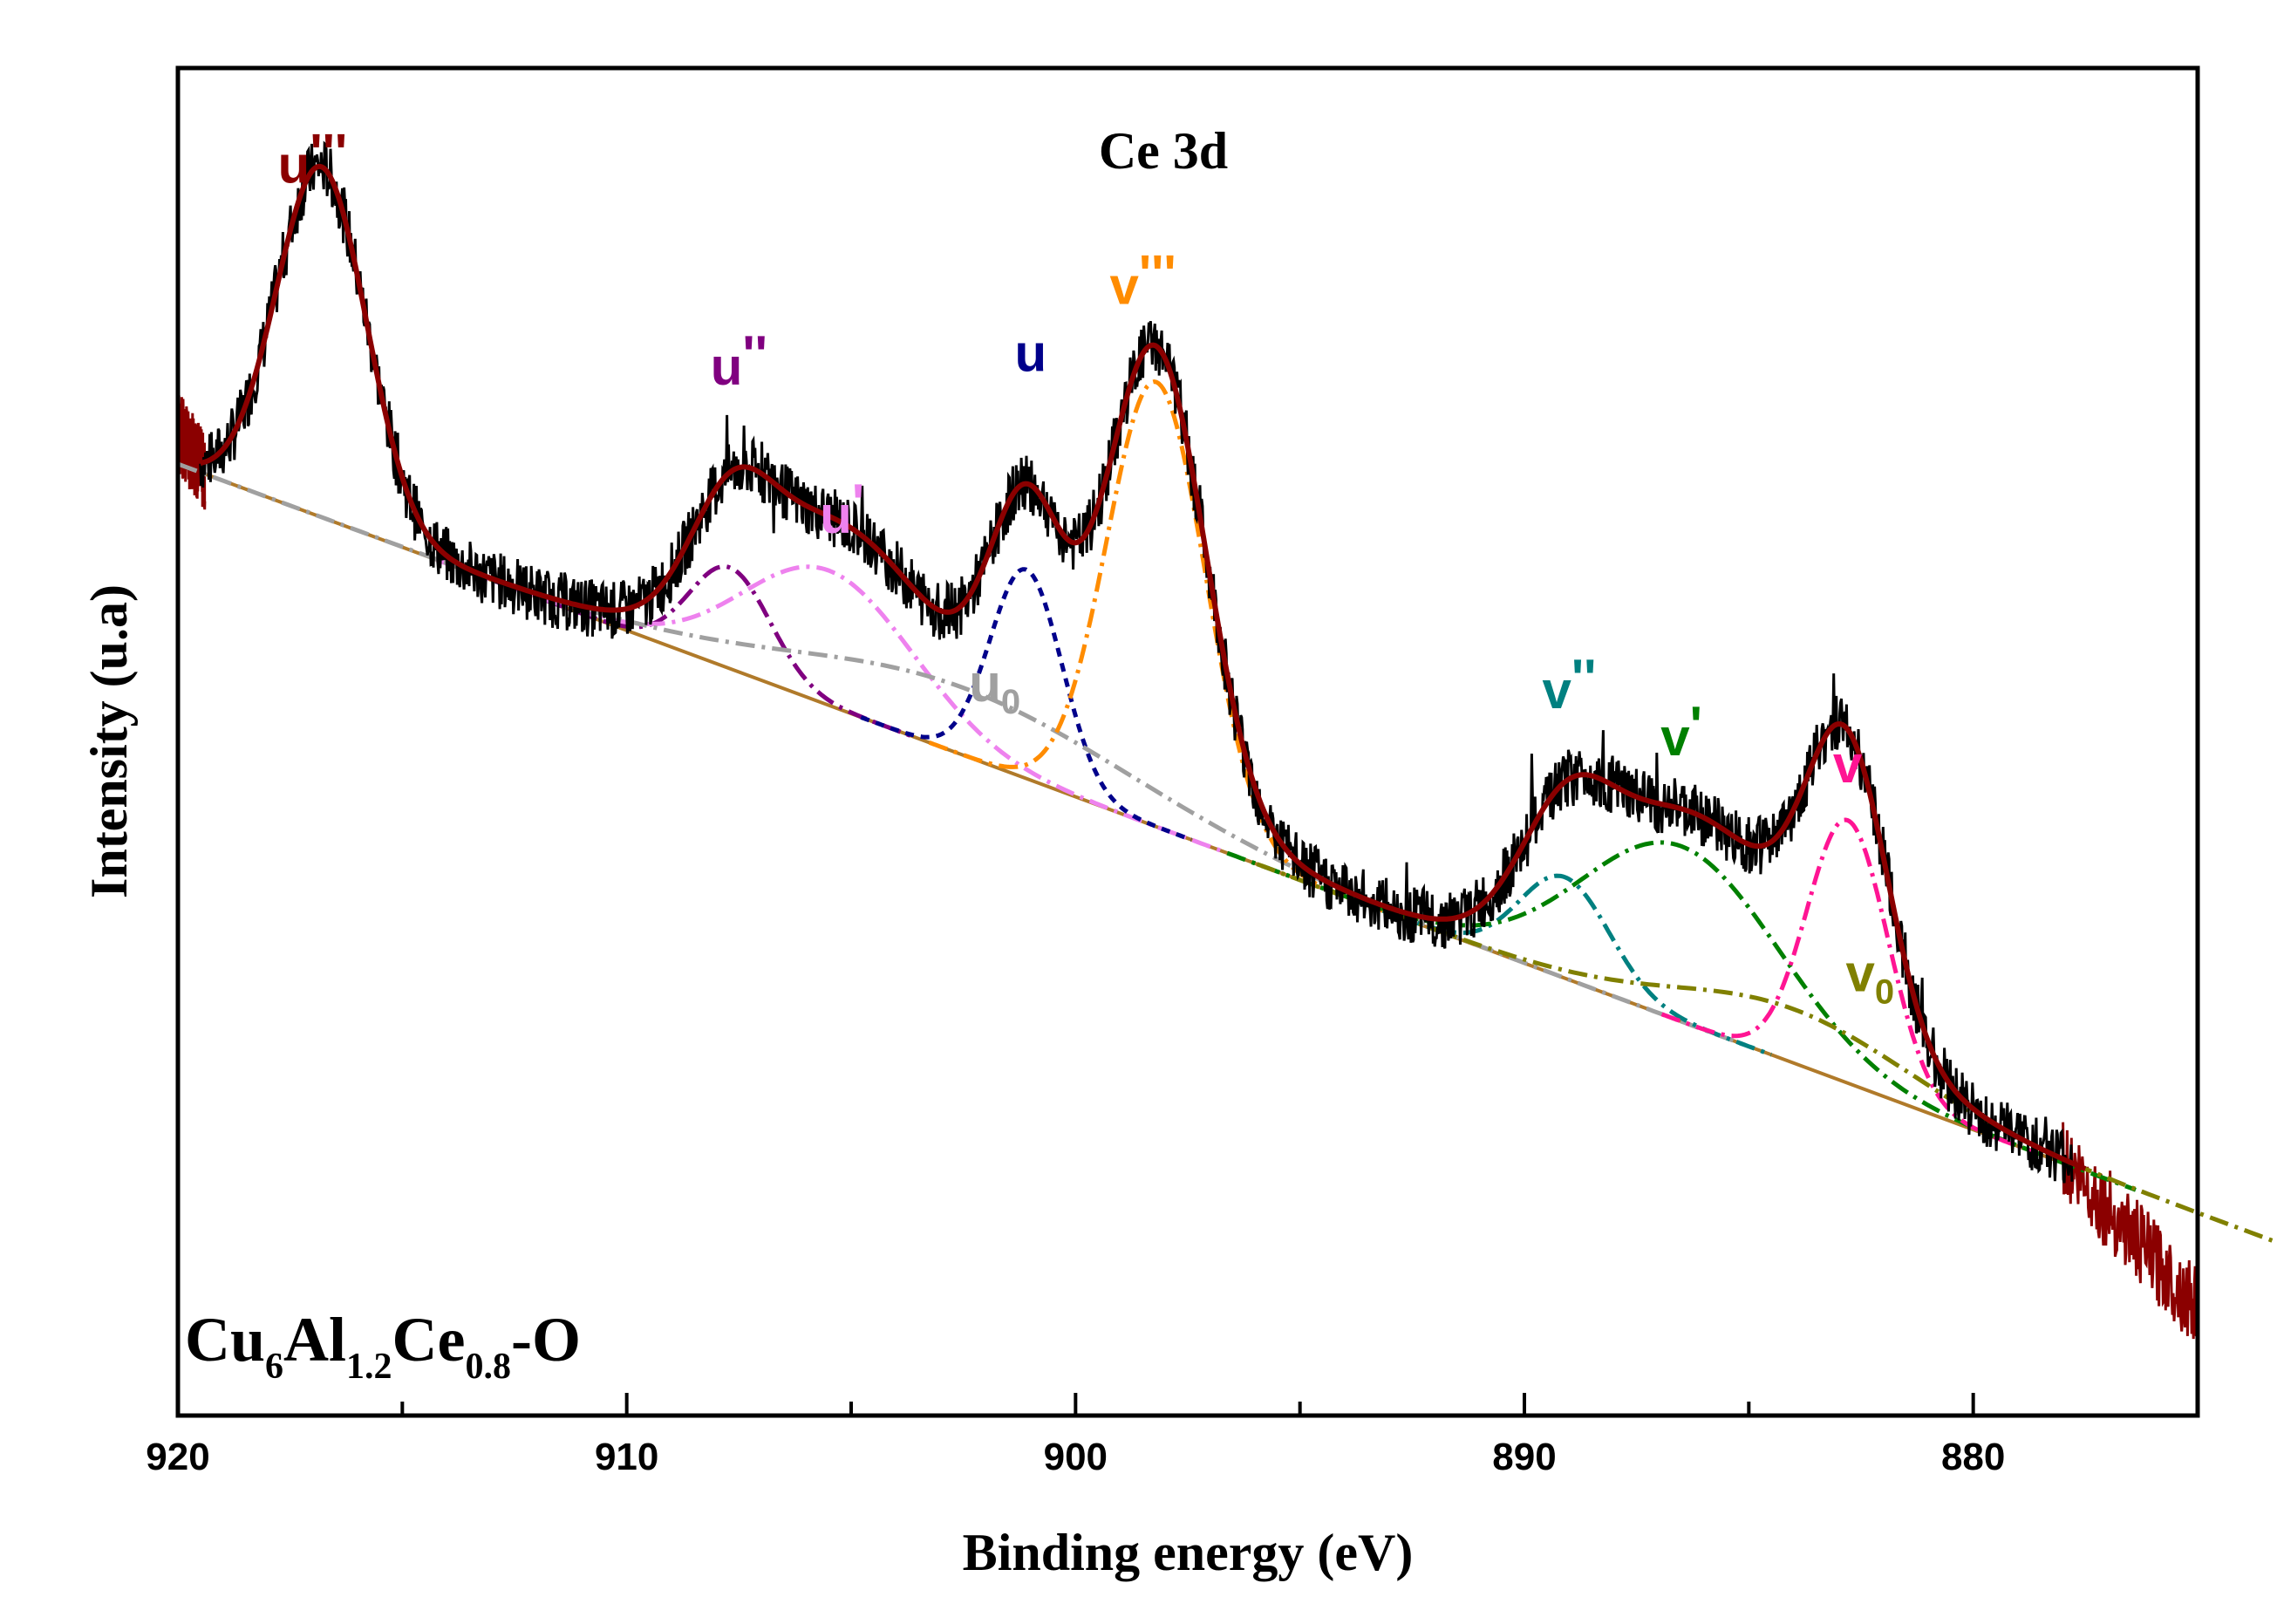 The width and height of the screenshot is (2277, 1624). What do you see at coordinates (730, 651) in the screenshot?
I see `component-u2` at bounding box center [730, 651].